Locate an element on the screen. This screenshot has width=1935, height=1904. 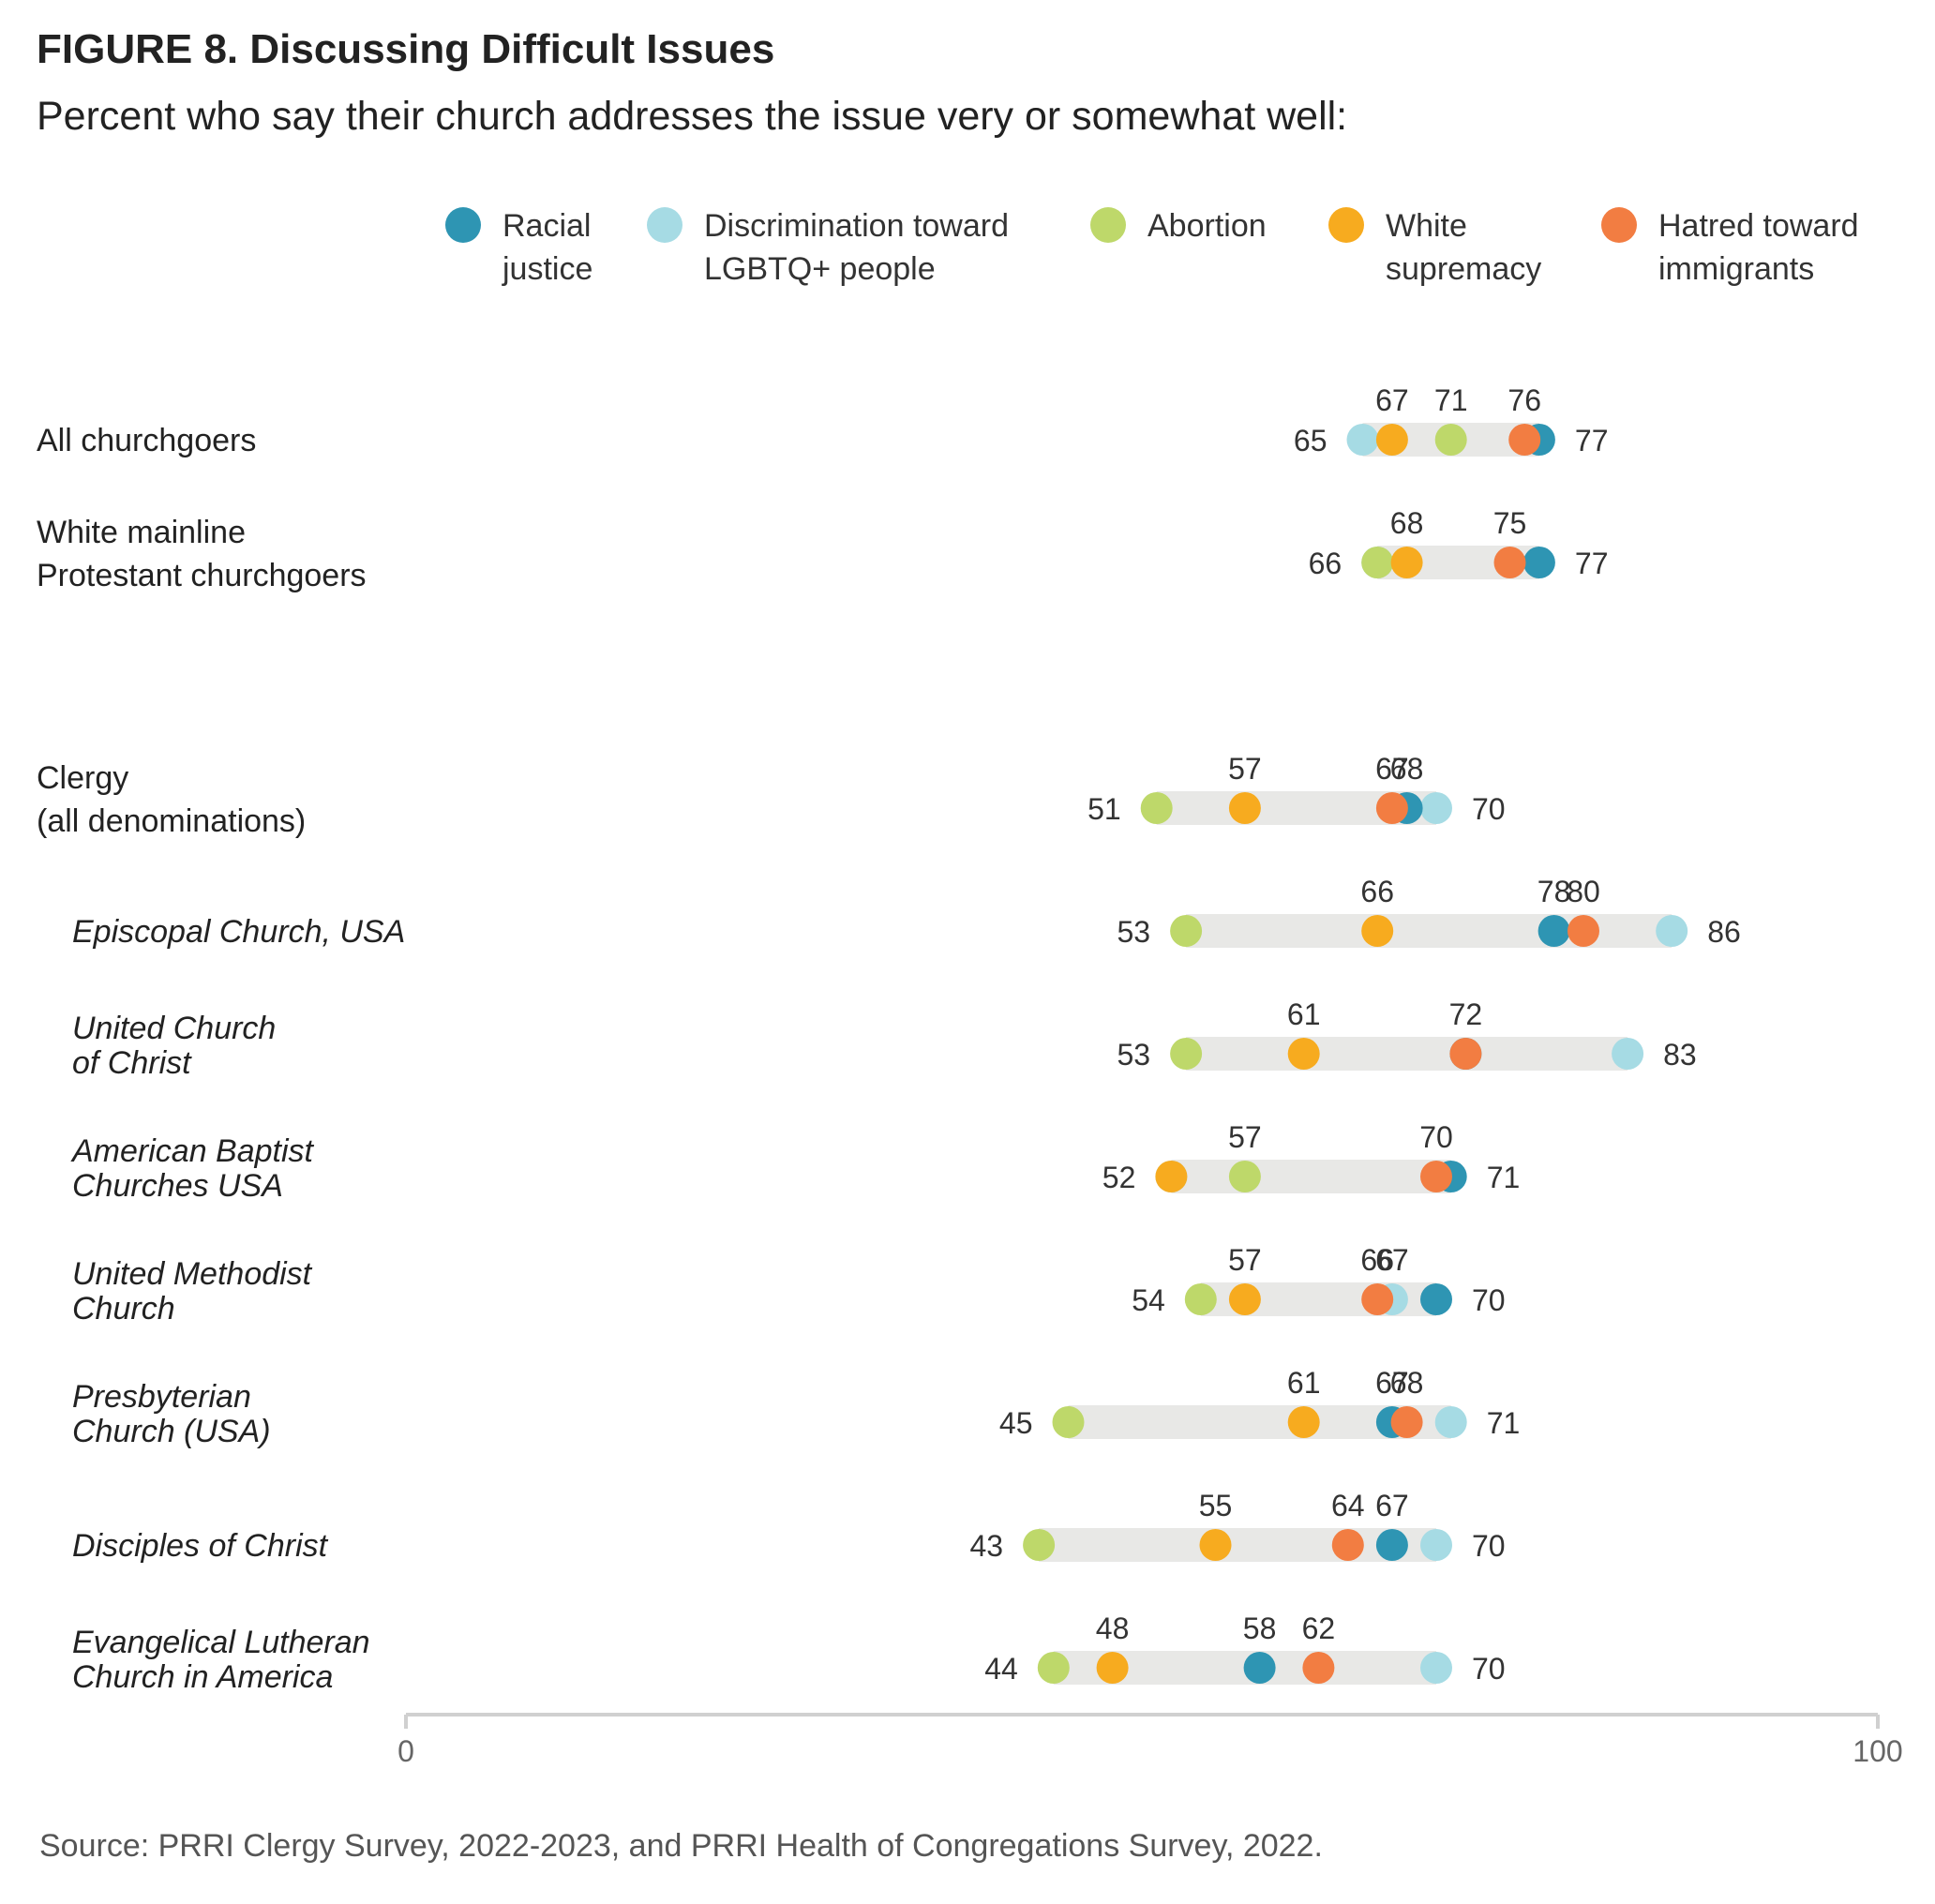
row-label: Church is located at coordinates (123, 1309).